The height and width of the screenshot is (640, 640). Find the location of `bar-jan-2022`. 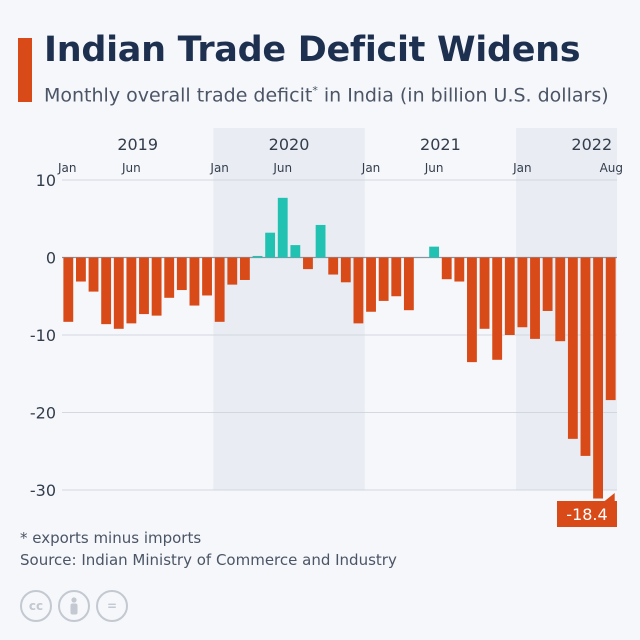

bar-jan-2022 is located at coordinates (522, 292).